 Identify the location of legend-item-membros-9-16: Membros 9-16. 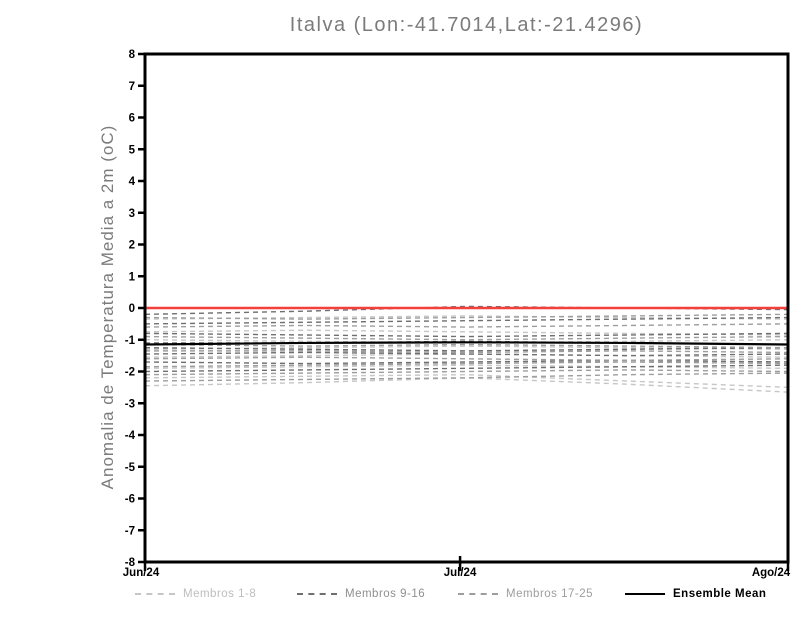
(361, 594).